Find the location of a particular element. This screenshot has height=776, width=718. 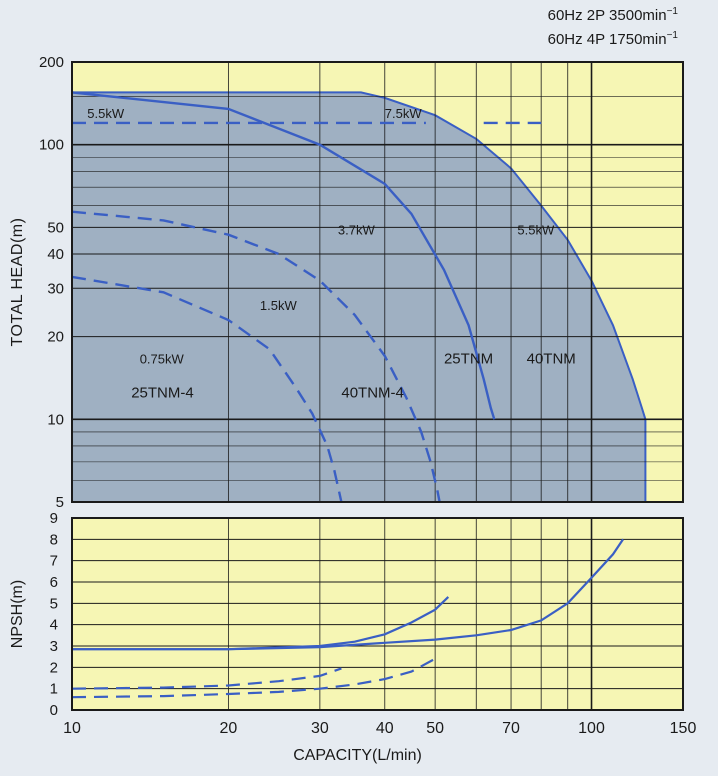

npsh-ytick-1: 1 is located at coordinates (54, 689).